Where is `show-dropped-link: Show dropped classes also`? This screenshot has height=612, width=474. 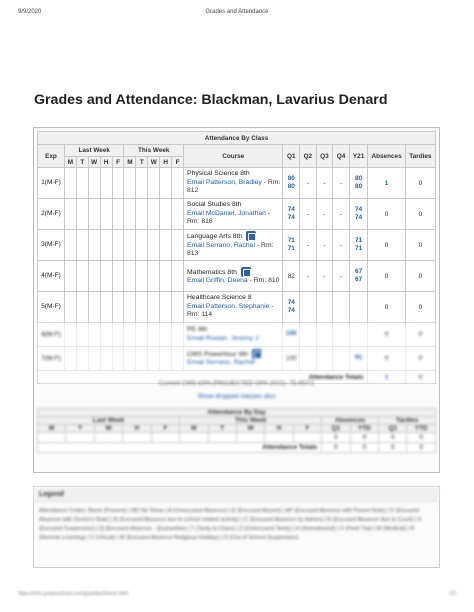
show-dropped-link: Show dropped classes also is located at coordinates (236, 396).